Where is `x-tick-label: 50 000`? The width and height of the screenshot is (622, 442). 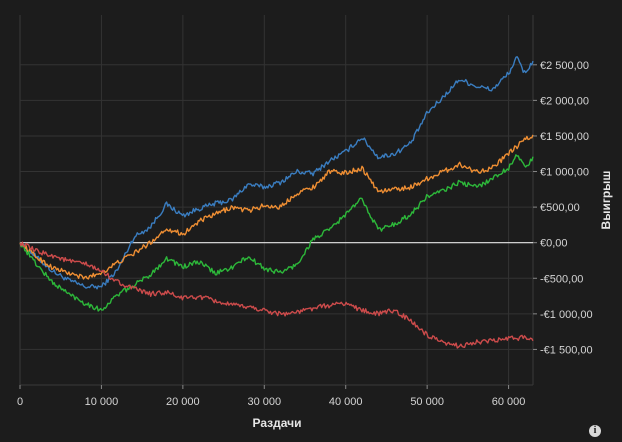
x-tick-label: 50 000 is located at coordinates (427, 402).